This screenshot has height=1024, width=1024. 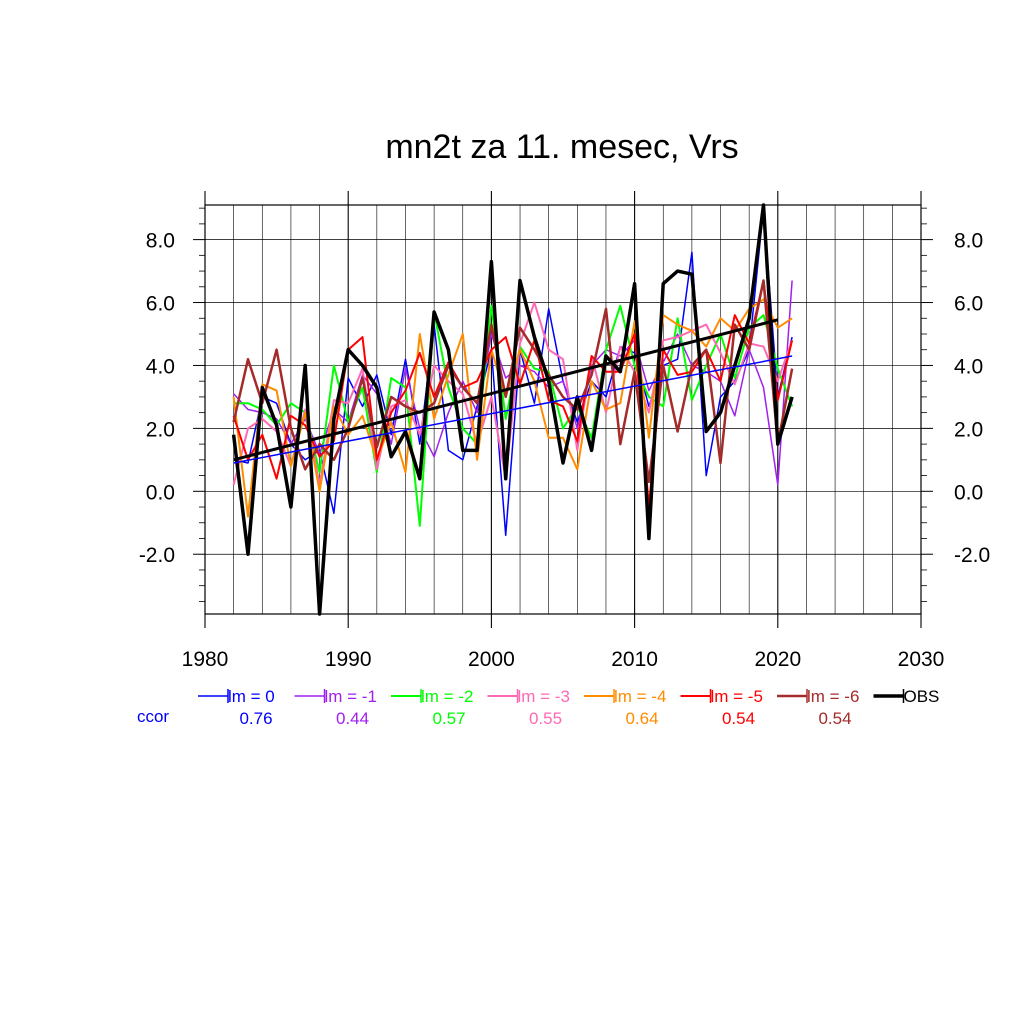 I want to click on ccor-value: 0.76, so click(x=255, y=718).